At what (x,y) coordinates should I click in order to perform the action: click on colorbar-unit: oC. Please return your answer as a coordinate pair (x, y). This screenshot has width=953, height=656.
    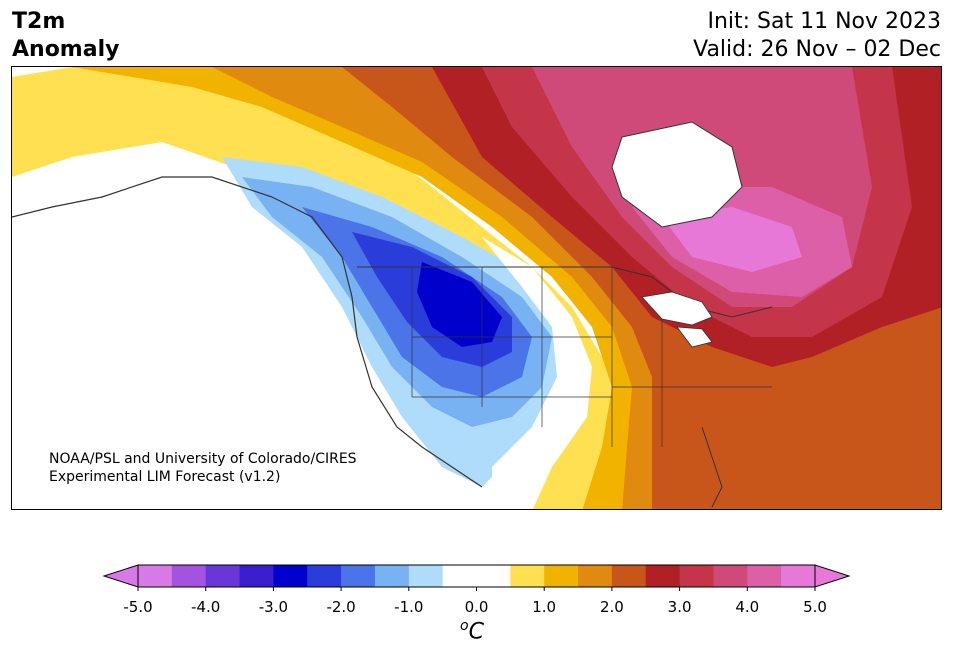
    Looking at the image, I should click on (472, 631).